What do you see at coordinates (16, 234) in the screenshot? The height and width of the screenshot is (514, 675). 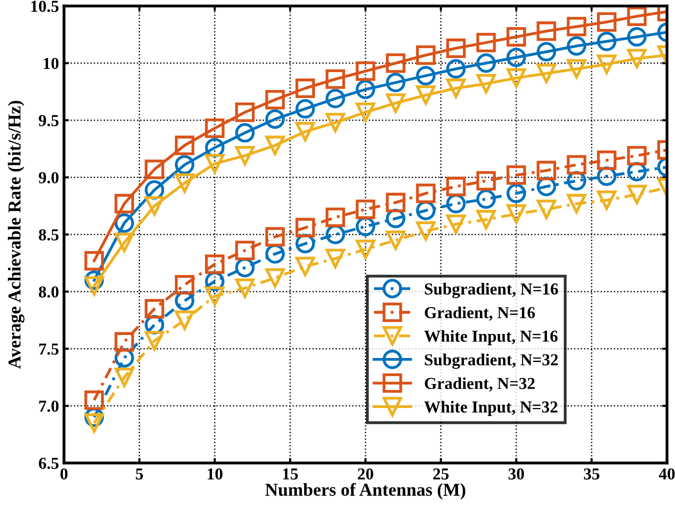 I see `y-axis-title: Average Achievable Rate (bit/s/Hz)` at bounding box center [16, 234].